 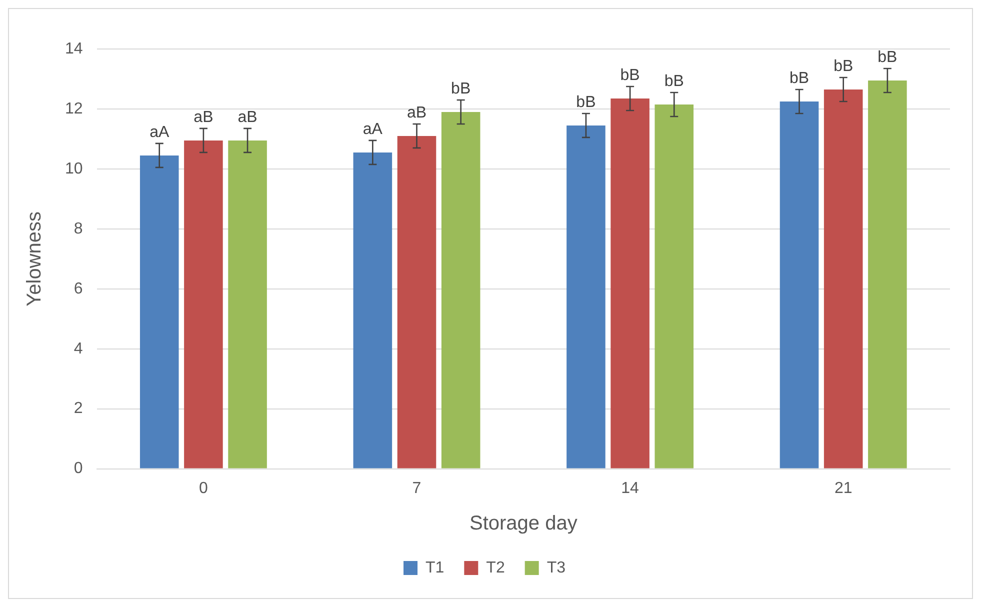 What do you see at coordinates (78, 229) in the screenshot?
I see `y-tick-label: 8` at bounding box center [78, 229].